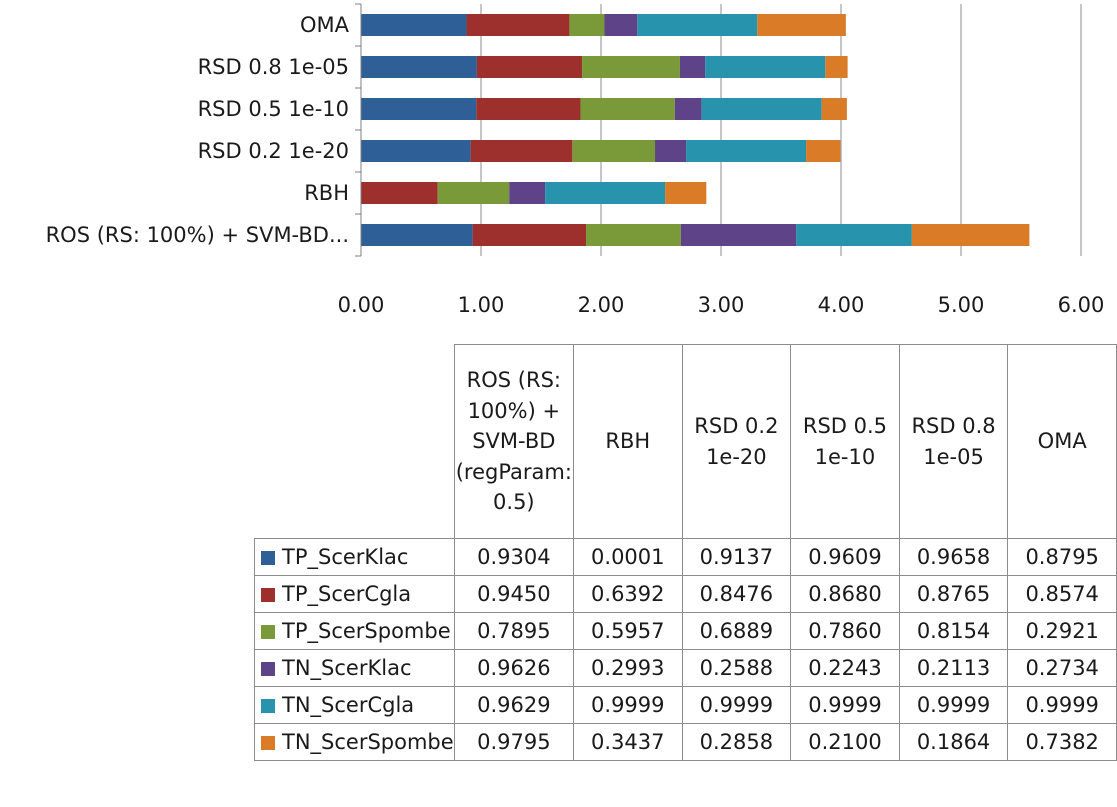 This screenshot has width=1117, height=807. What do you see at coordinates (347, 594) in the screenshot?
I see `series-name: TP_ScerCgla` at bounding box center [347, 594].